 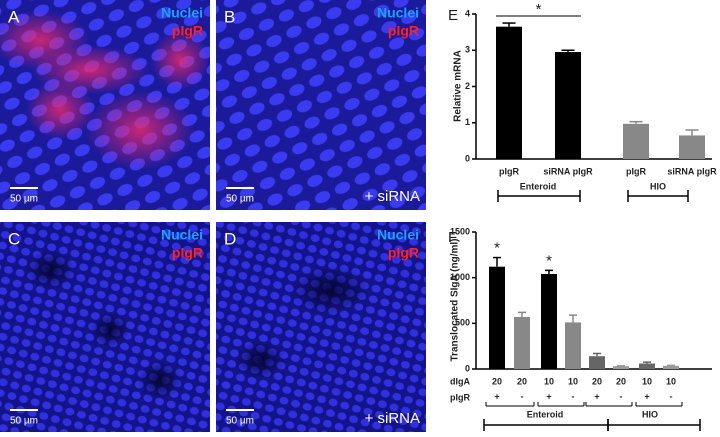 I want to click on y-axis-label: Relative mRNA, so click(x=458, y=86).